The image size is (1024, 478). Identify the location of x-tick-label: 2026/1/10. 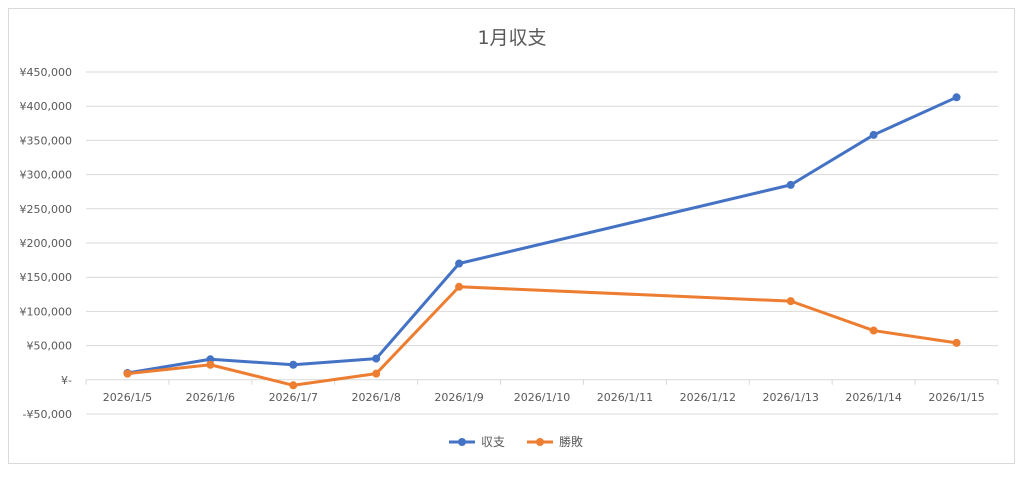
(542, 397).